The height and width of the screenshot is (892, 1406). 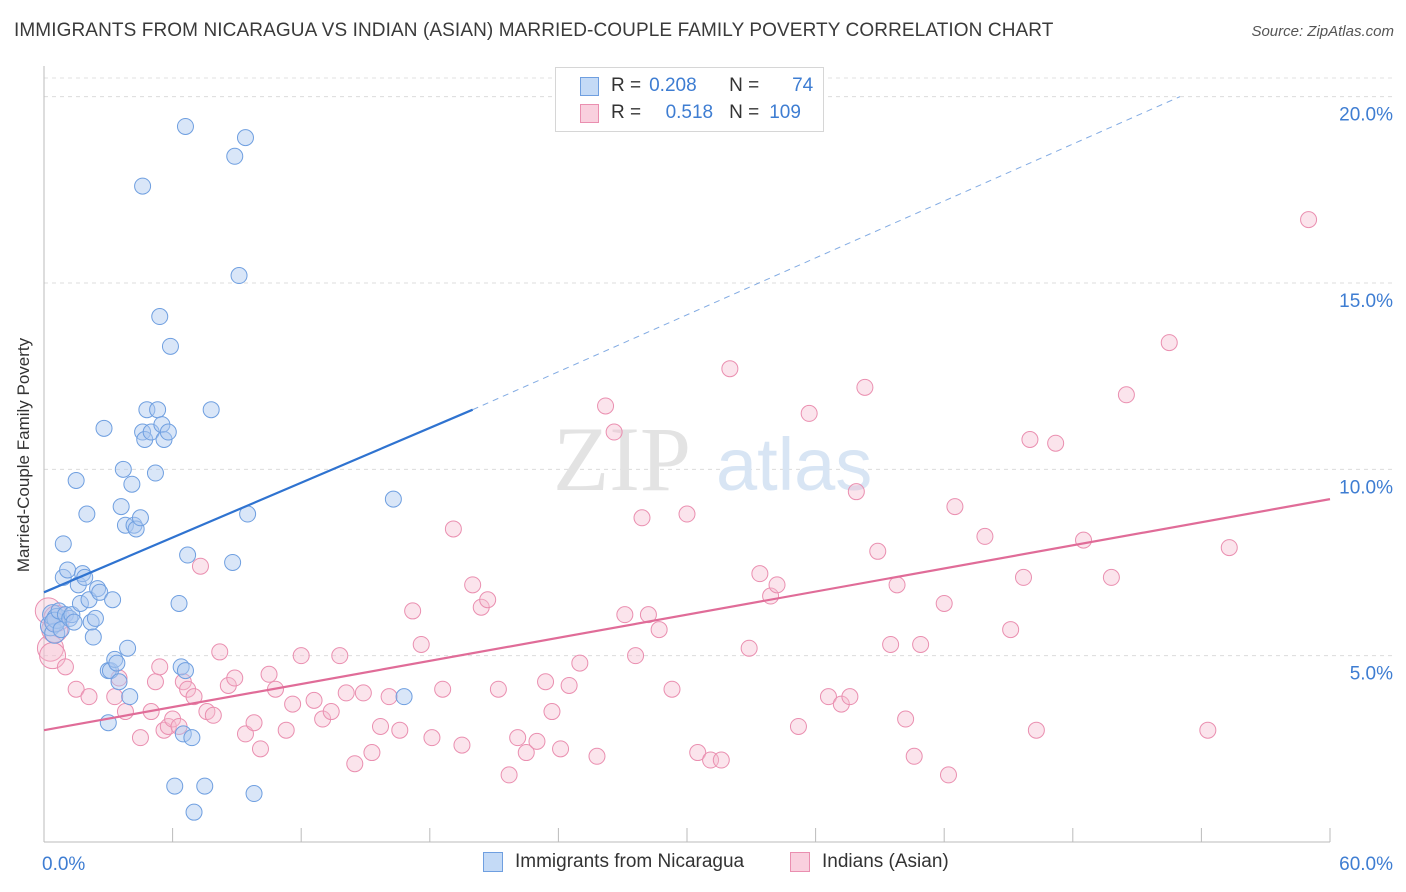 What do you see at coordinates (1366, 115) in the screenshot?
I see `y-tick-label: 20.0%` at bounding box center [1366, 115].